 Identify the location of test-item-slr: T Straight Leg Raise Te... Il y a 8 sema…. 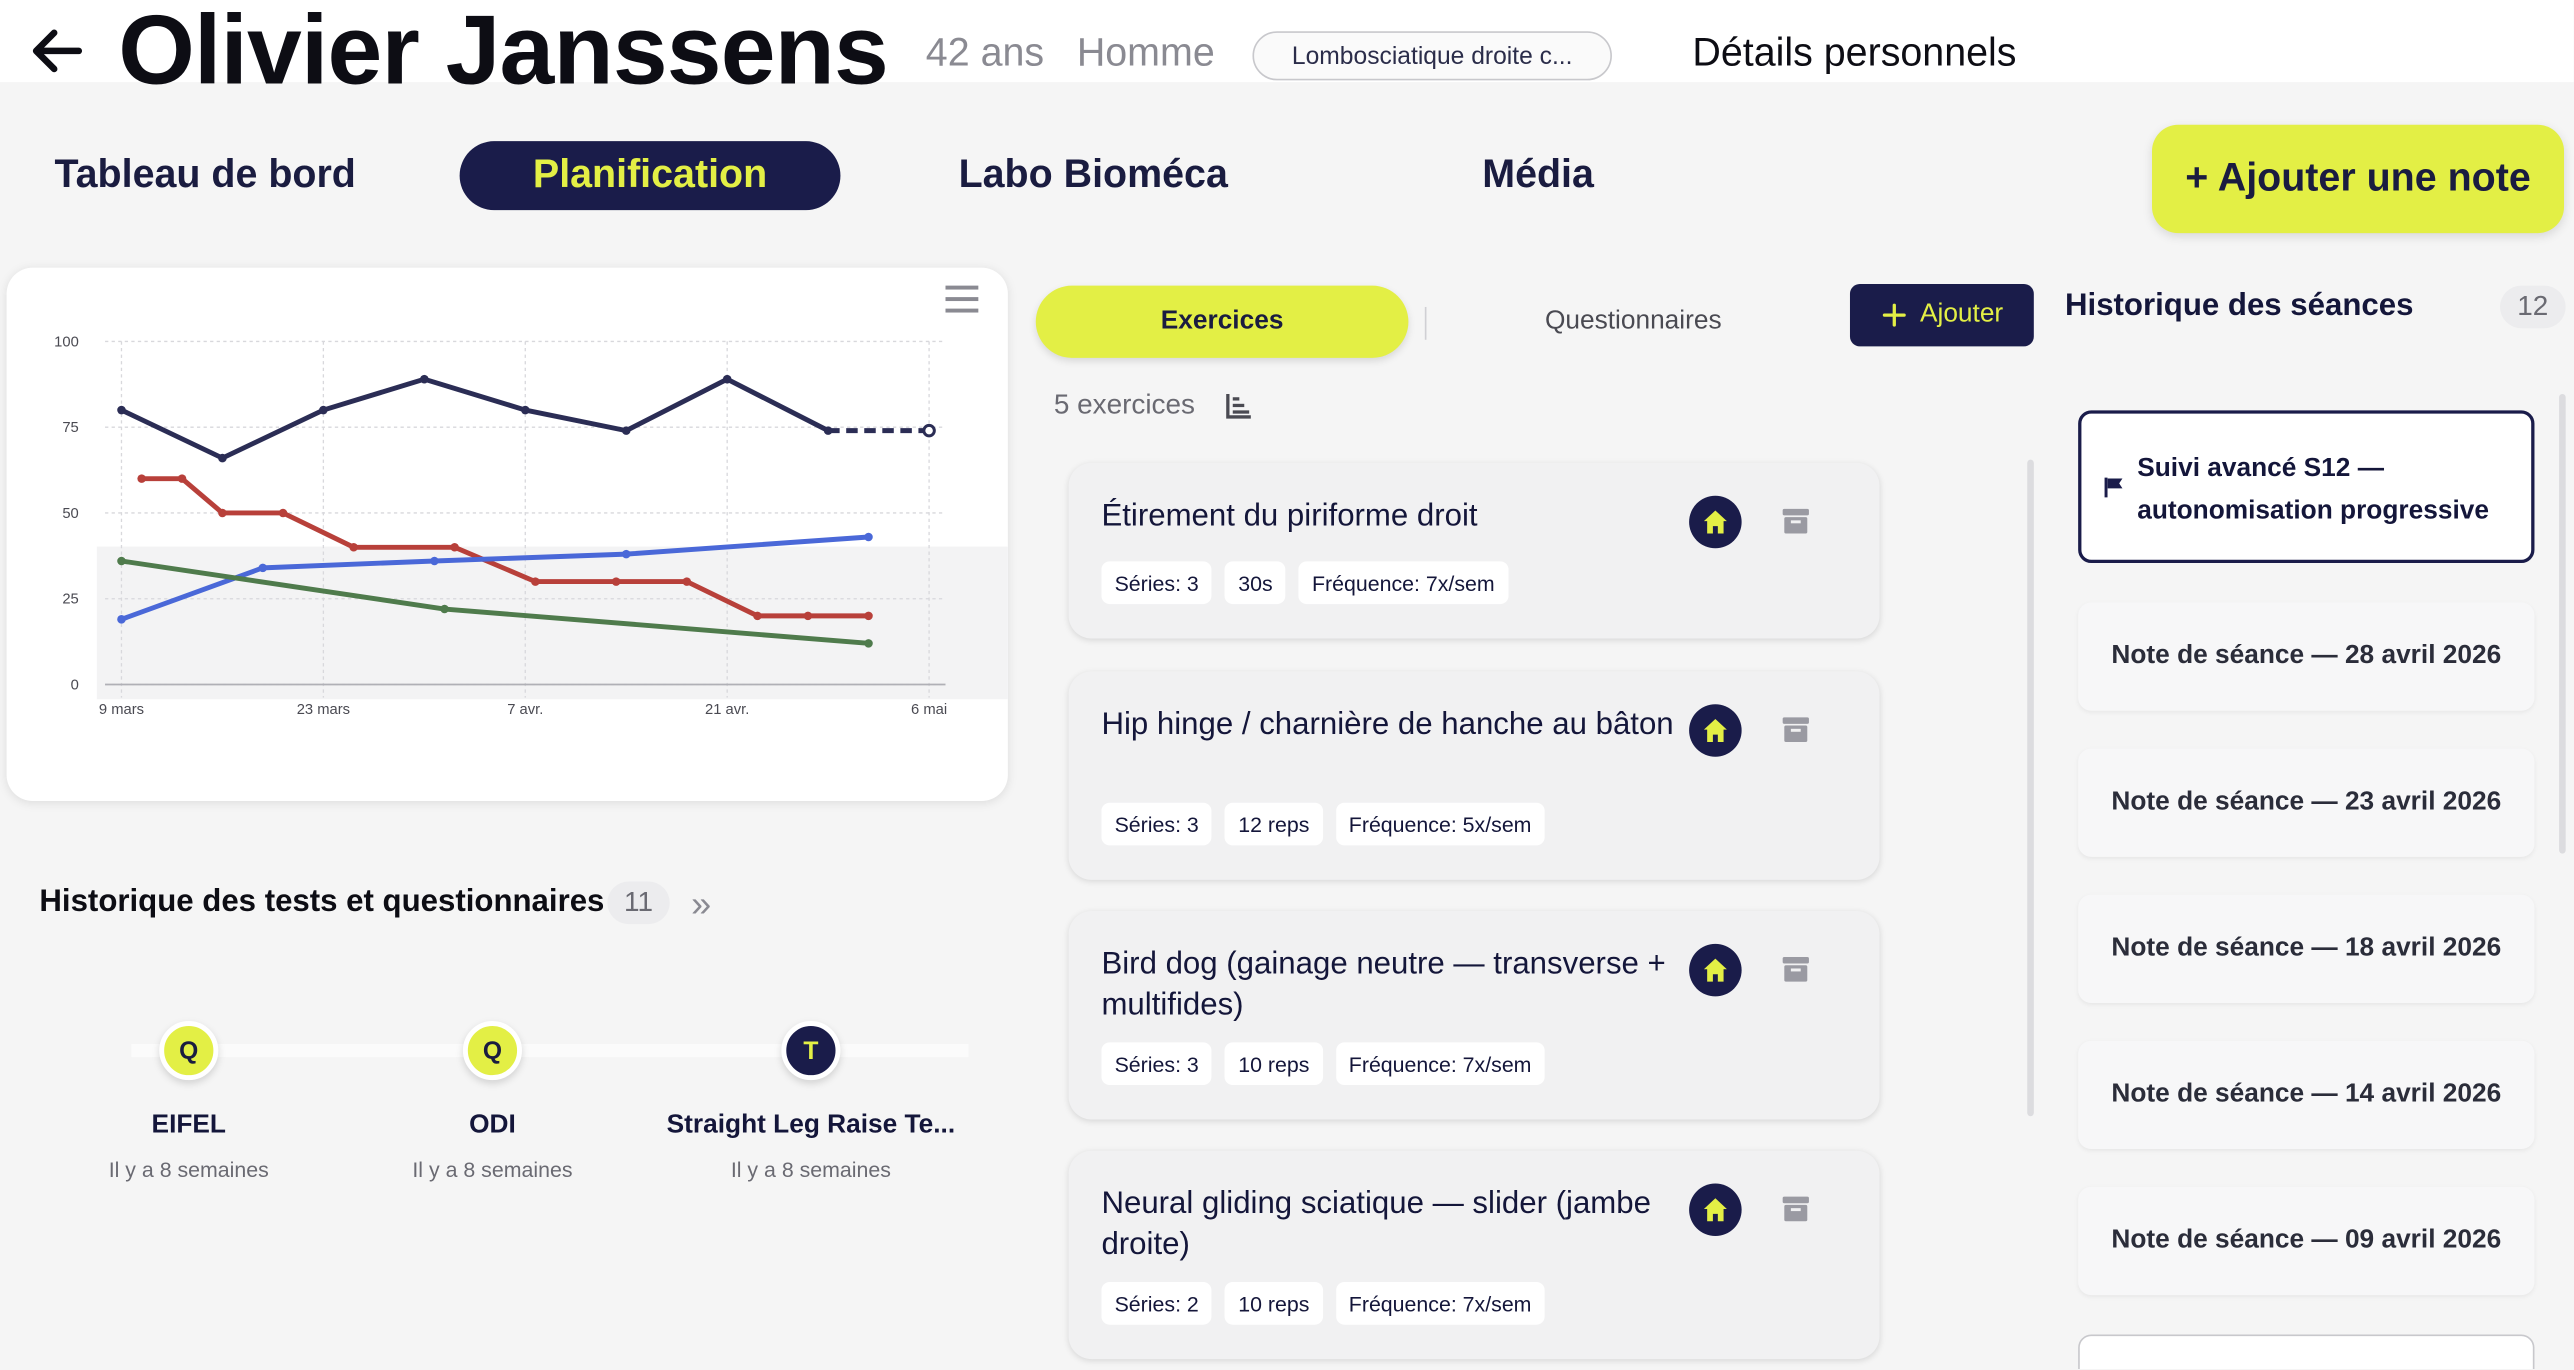
(811, 1101).